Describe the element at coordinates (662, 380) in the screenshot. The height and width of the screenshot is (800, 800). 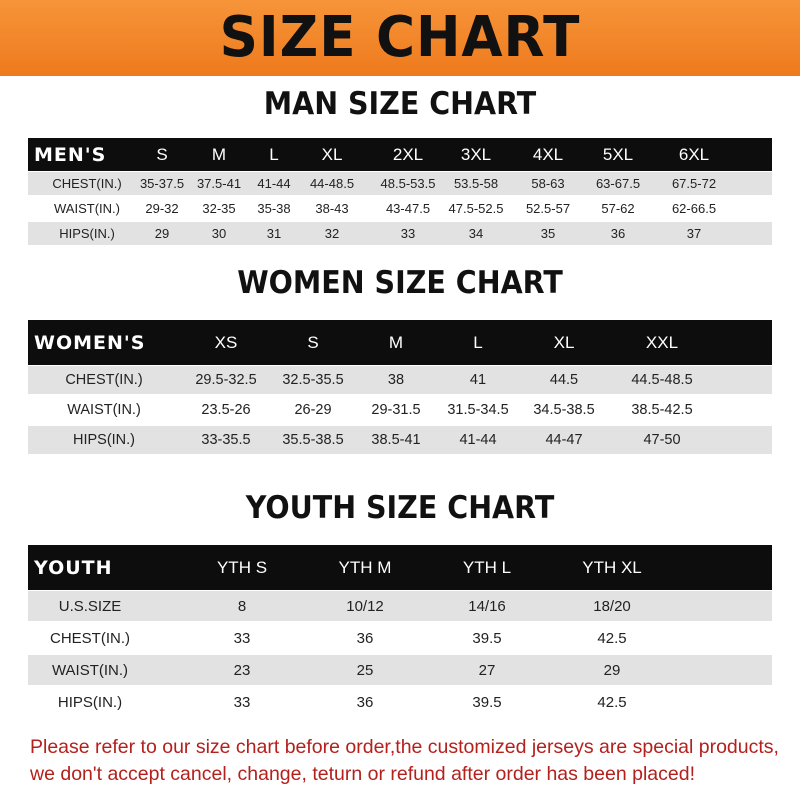
I see `measurement-value: 44.5-48.5` at that location.